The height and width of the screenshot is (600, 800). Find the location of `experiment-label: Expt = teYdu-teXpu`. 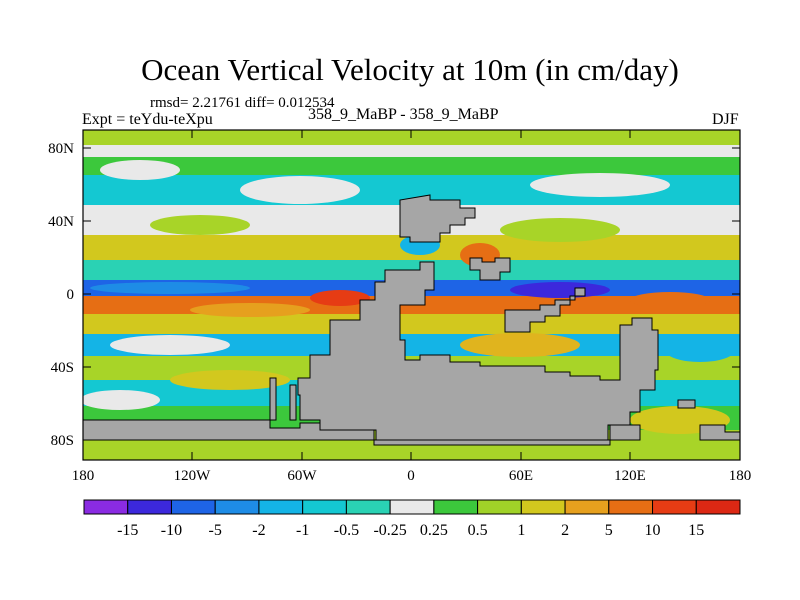

experiment-label: Expt = teYdu-teXpu is located at coordinates (147, 119).